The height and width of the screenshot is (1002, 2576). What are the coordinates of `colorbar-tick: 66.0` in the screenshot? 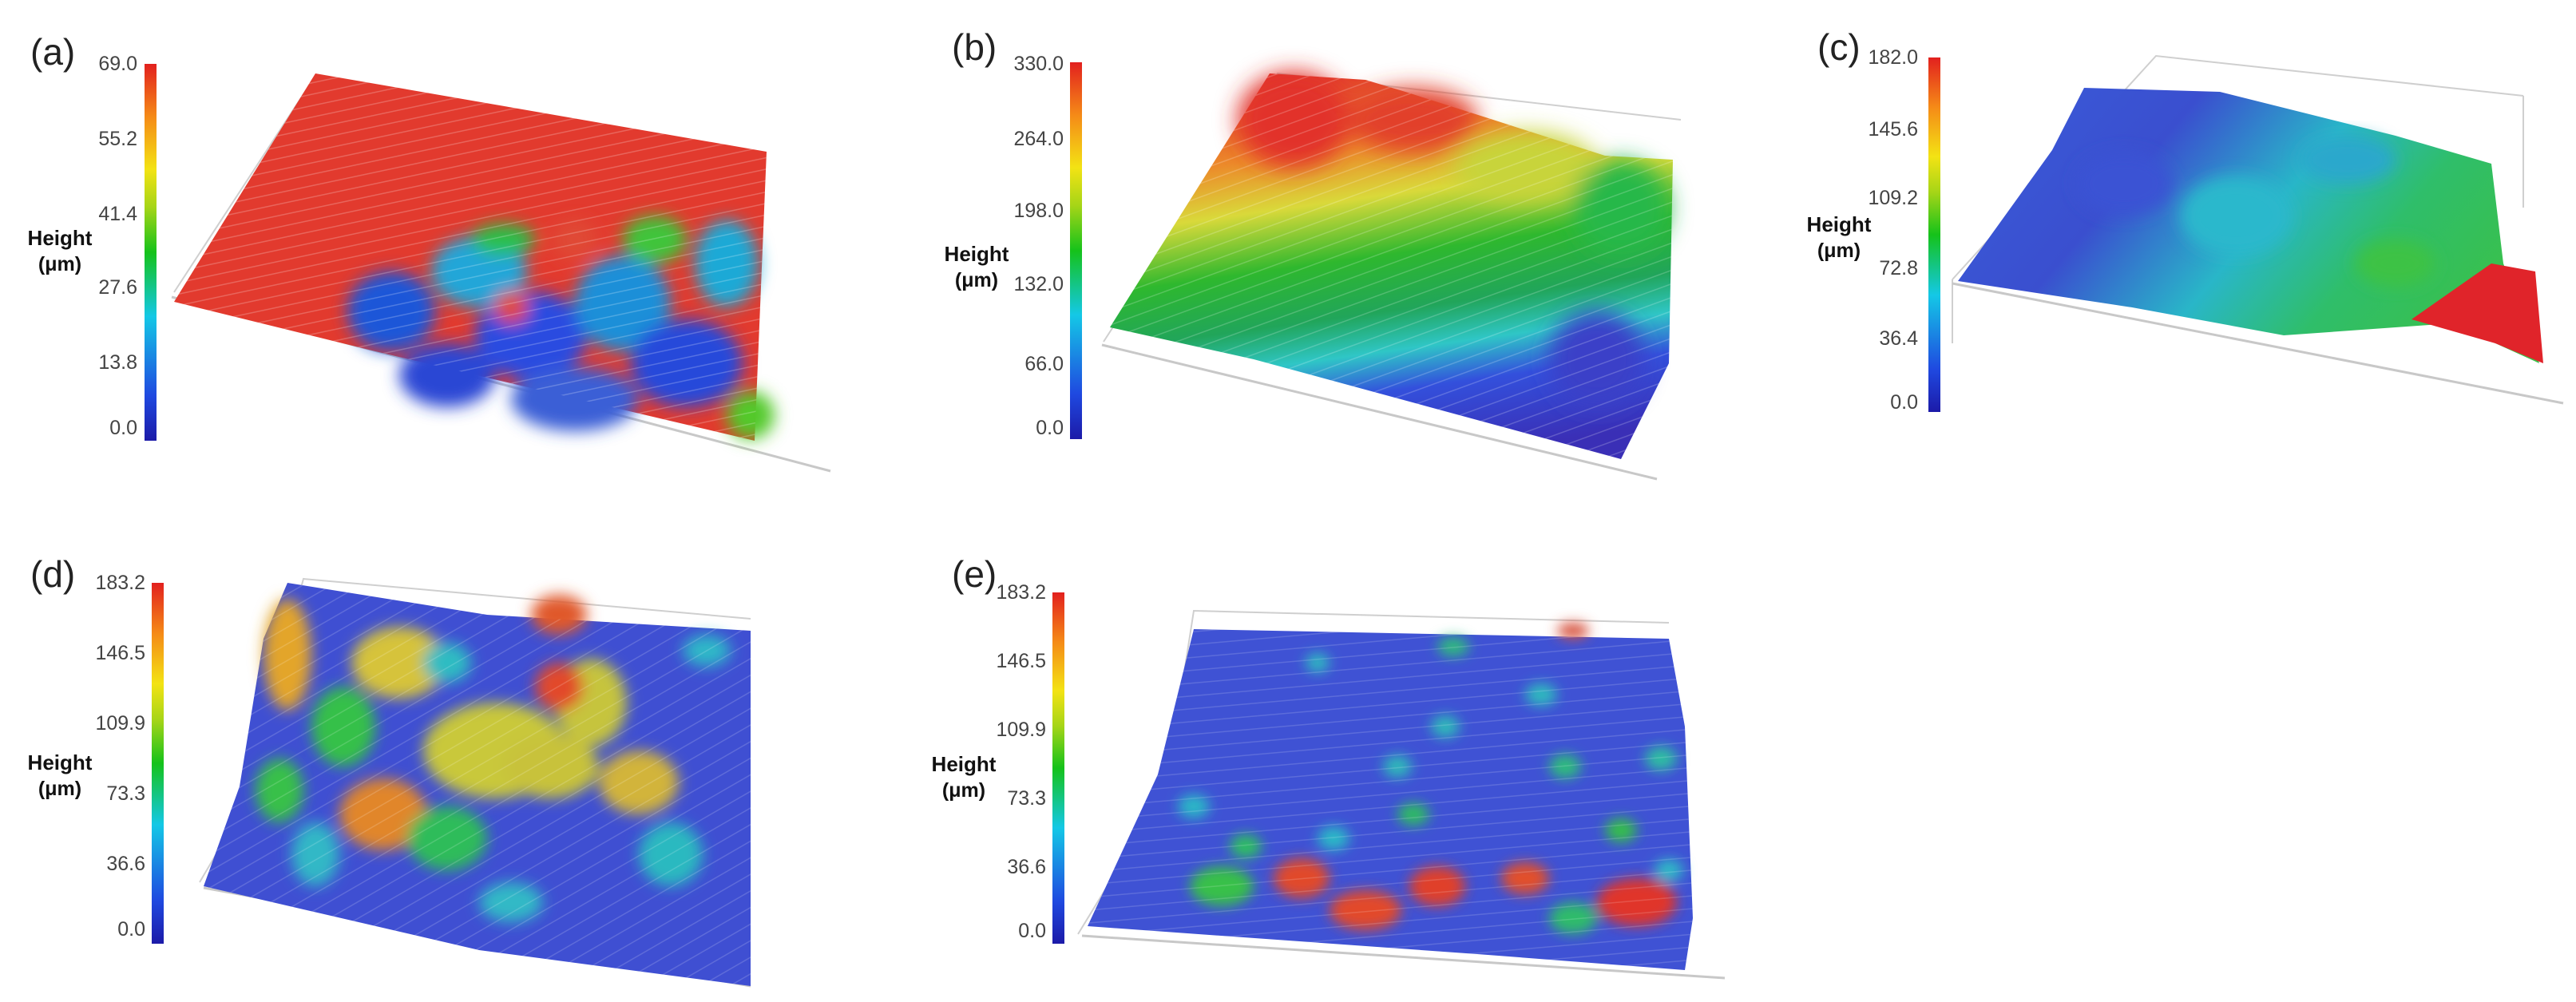 It's located at (1044, 364).